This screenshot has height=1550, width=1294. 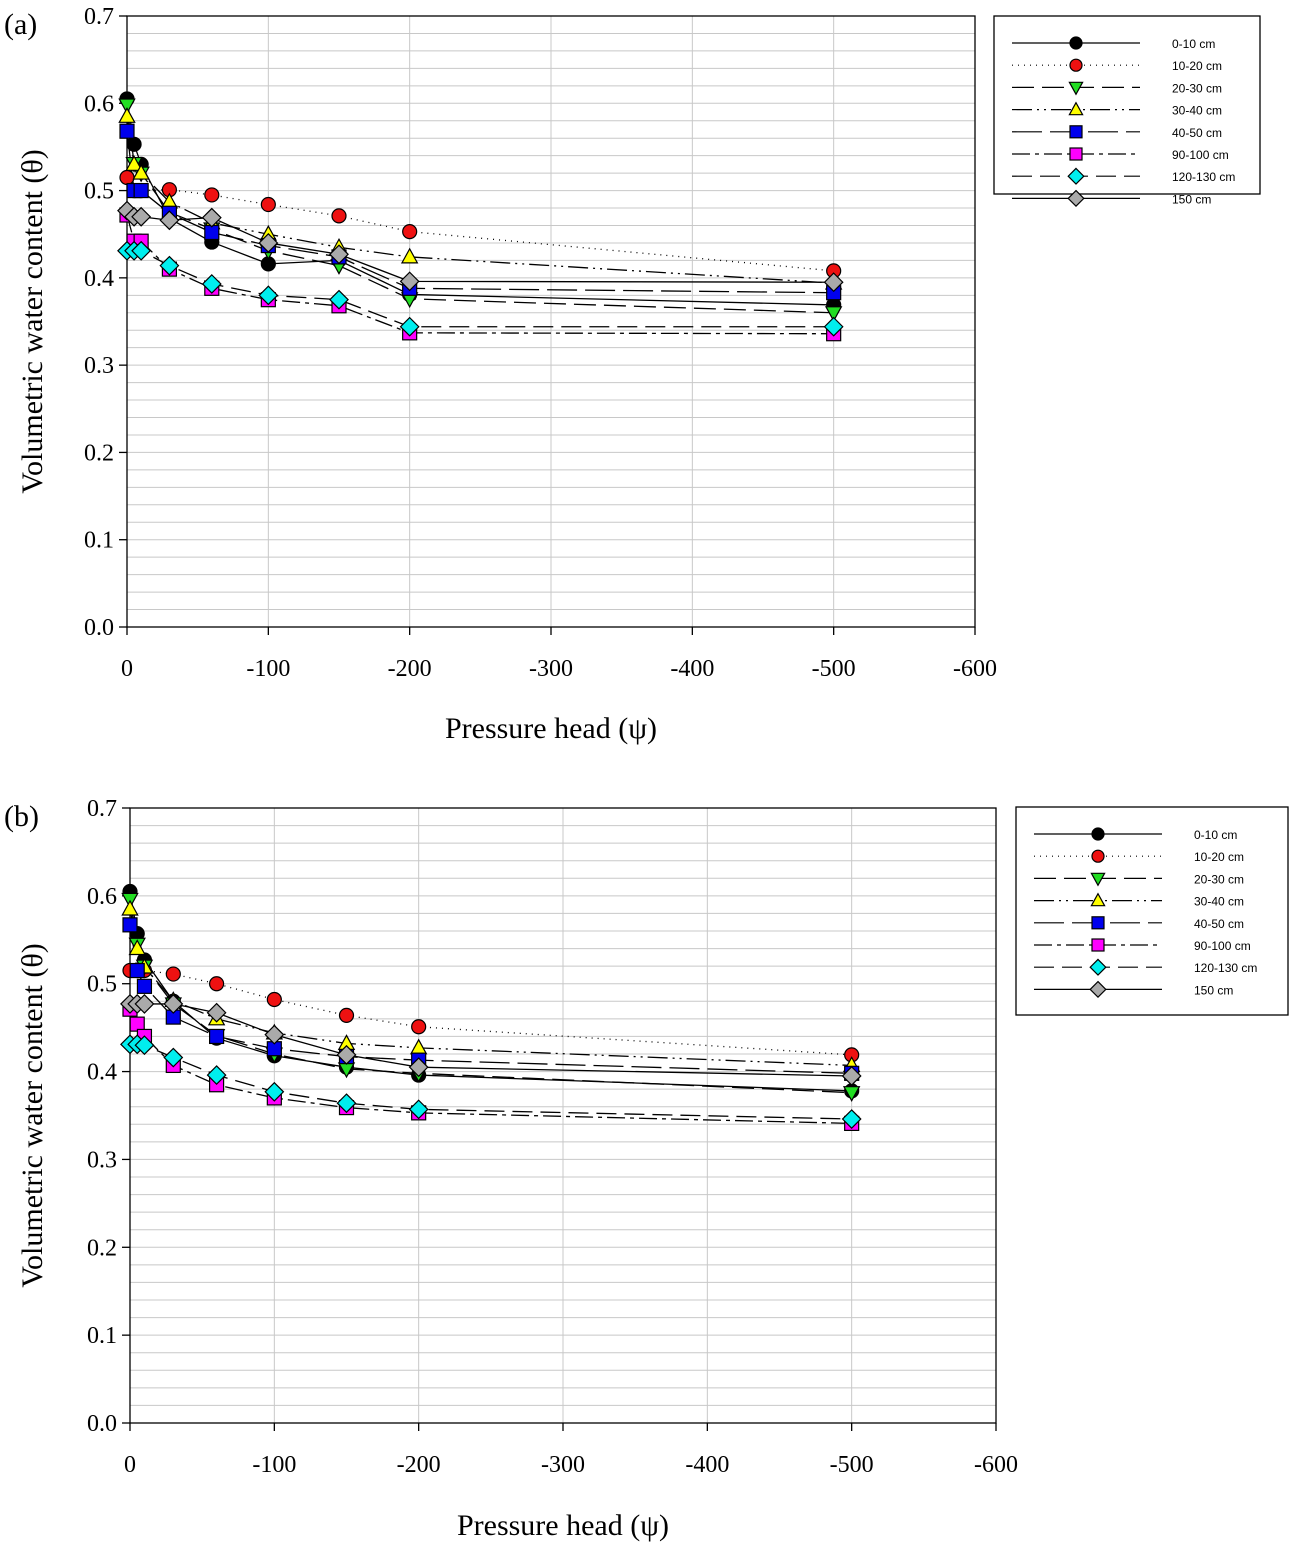 I want to click on legend-label: 30-40 cm, so click(x=1197, y=111).